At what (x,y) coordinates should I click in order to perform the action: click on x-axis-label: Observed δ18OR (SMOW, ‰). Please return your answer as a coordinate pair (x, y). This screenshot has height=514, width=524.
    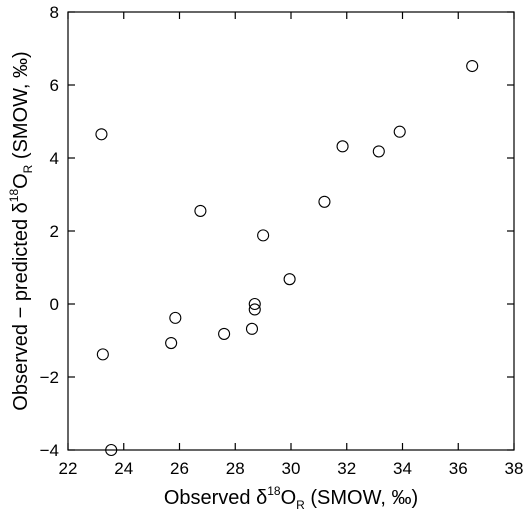
    Looking at the image, I should click on (291, 498).